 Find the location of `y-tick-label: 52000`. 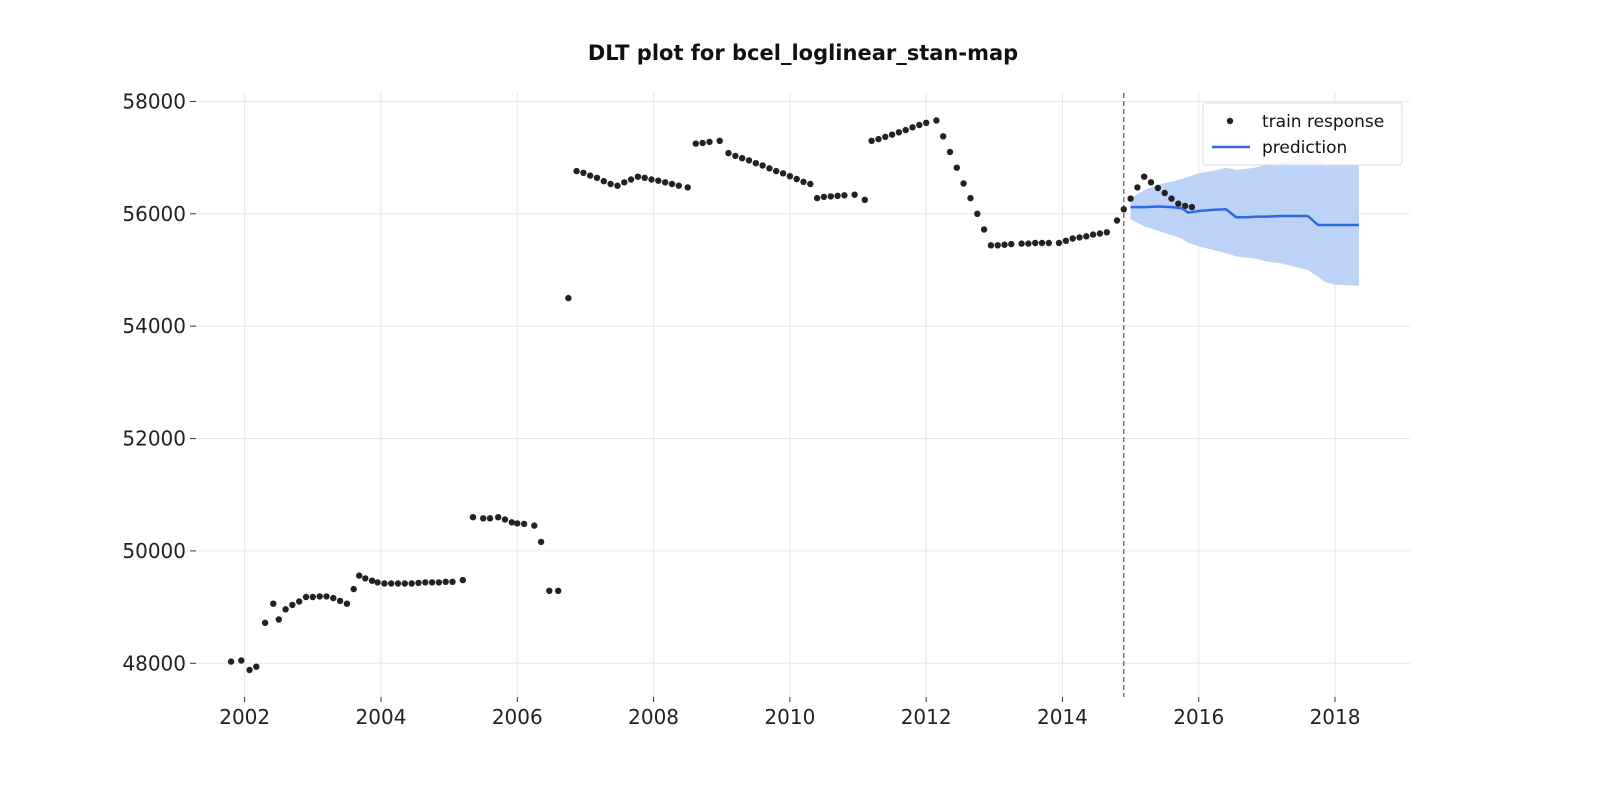

y-tick-label: 52000 is located at coordinates (154, 439).